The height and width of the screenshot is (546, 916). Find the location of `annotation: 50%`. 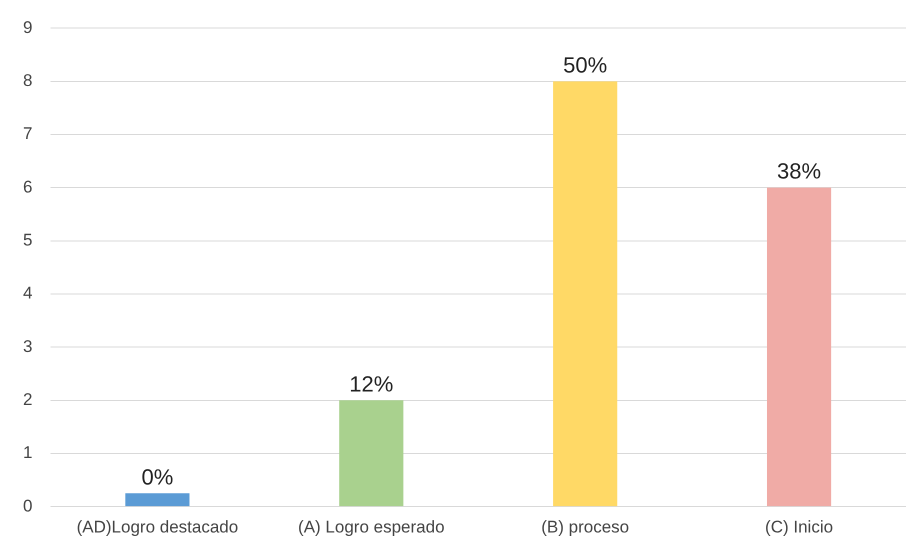

annotation: 50% is located at coordinates (585, 65).